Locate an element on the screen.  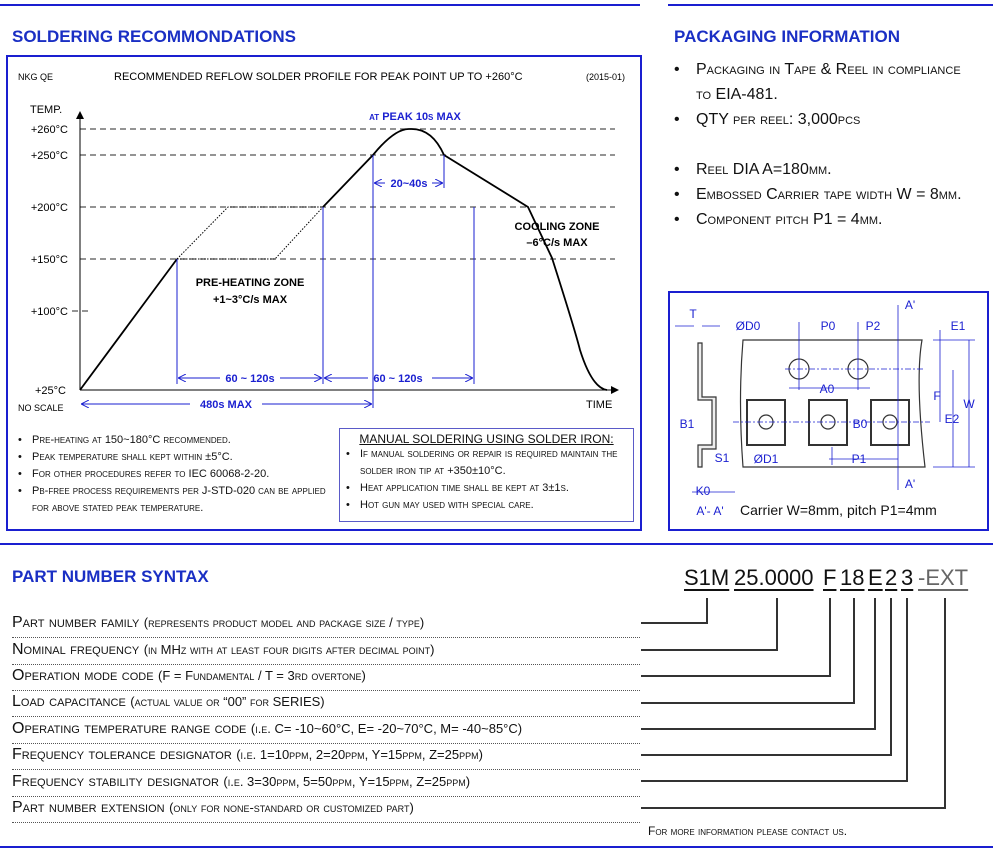
code-temp: E is located at coordinates (875, 577).